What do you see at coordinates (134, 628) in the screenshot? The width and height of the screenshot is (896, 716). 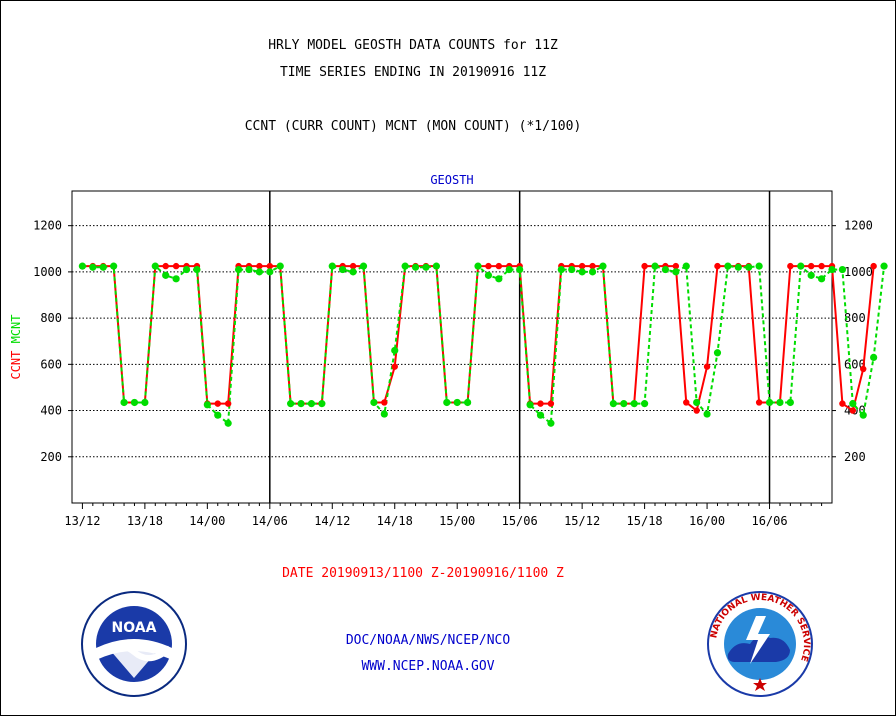 I see `noaa-logo-text: NOAA` at bounding box center [134, 628].